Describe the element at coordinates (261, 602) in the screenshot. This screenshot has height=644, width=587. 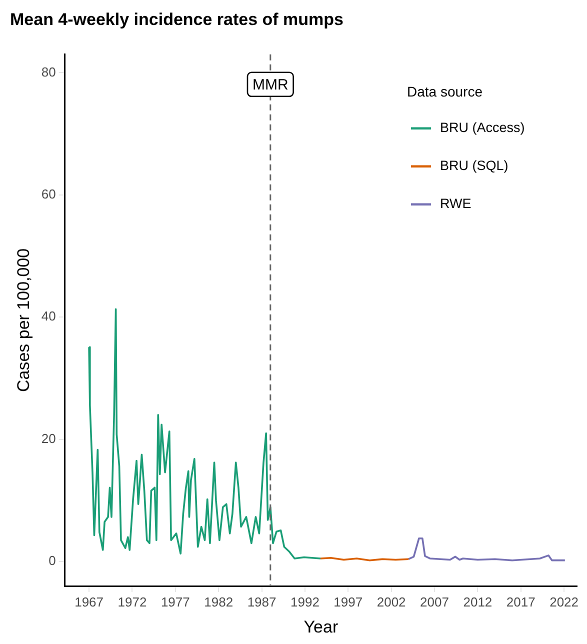
I see `x-tick-label: 1987` at that location.